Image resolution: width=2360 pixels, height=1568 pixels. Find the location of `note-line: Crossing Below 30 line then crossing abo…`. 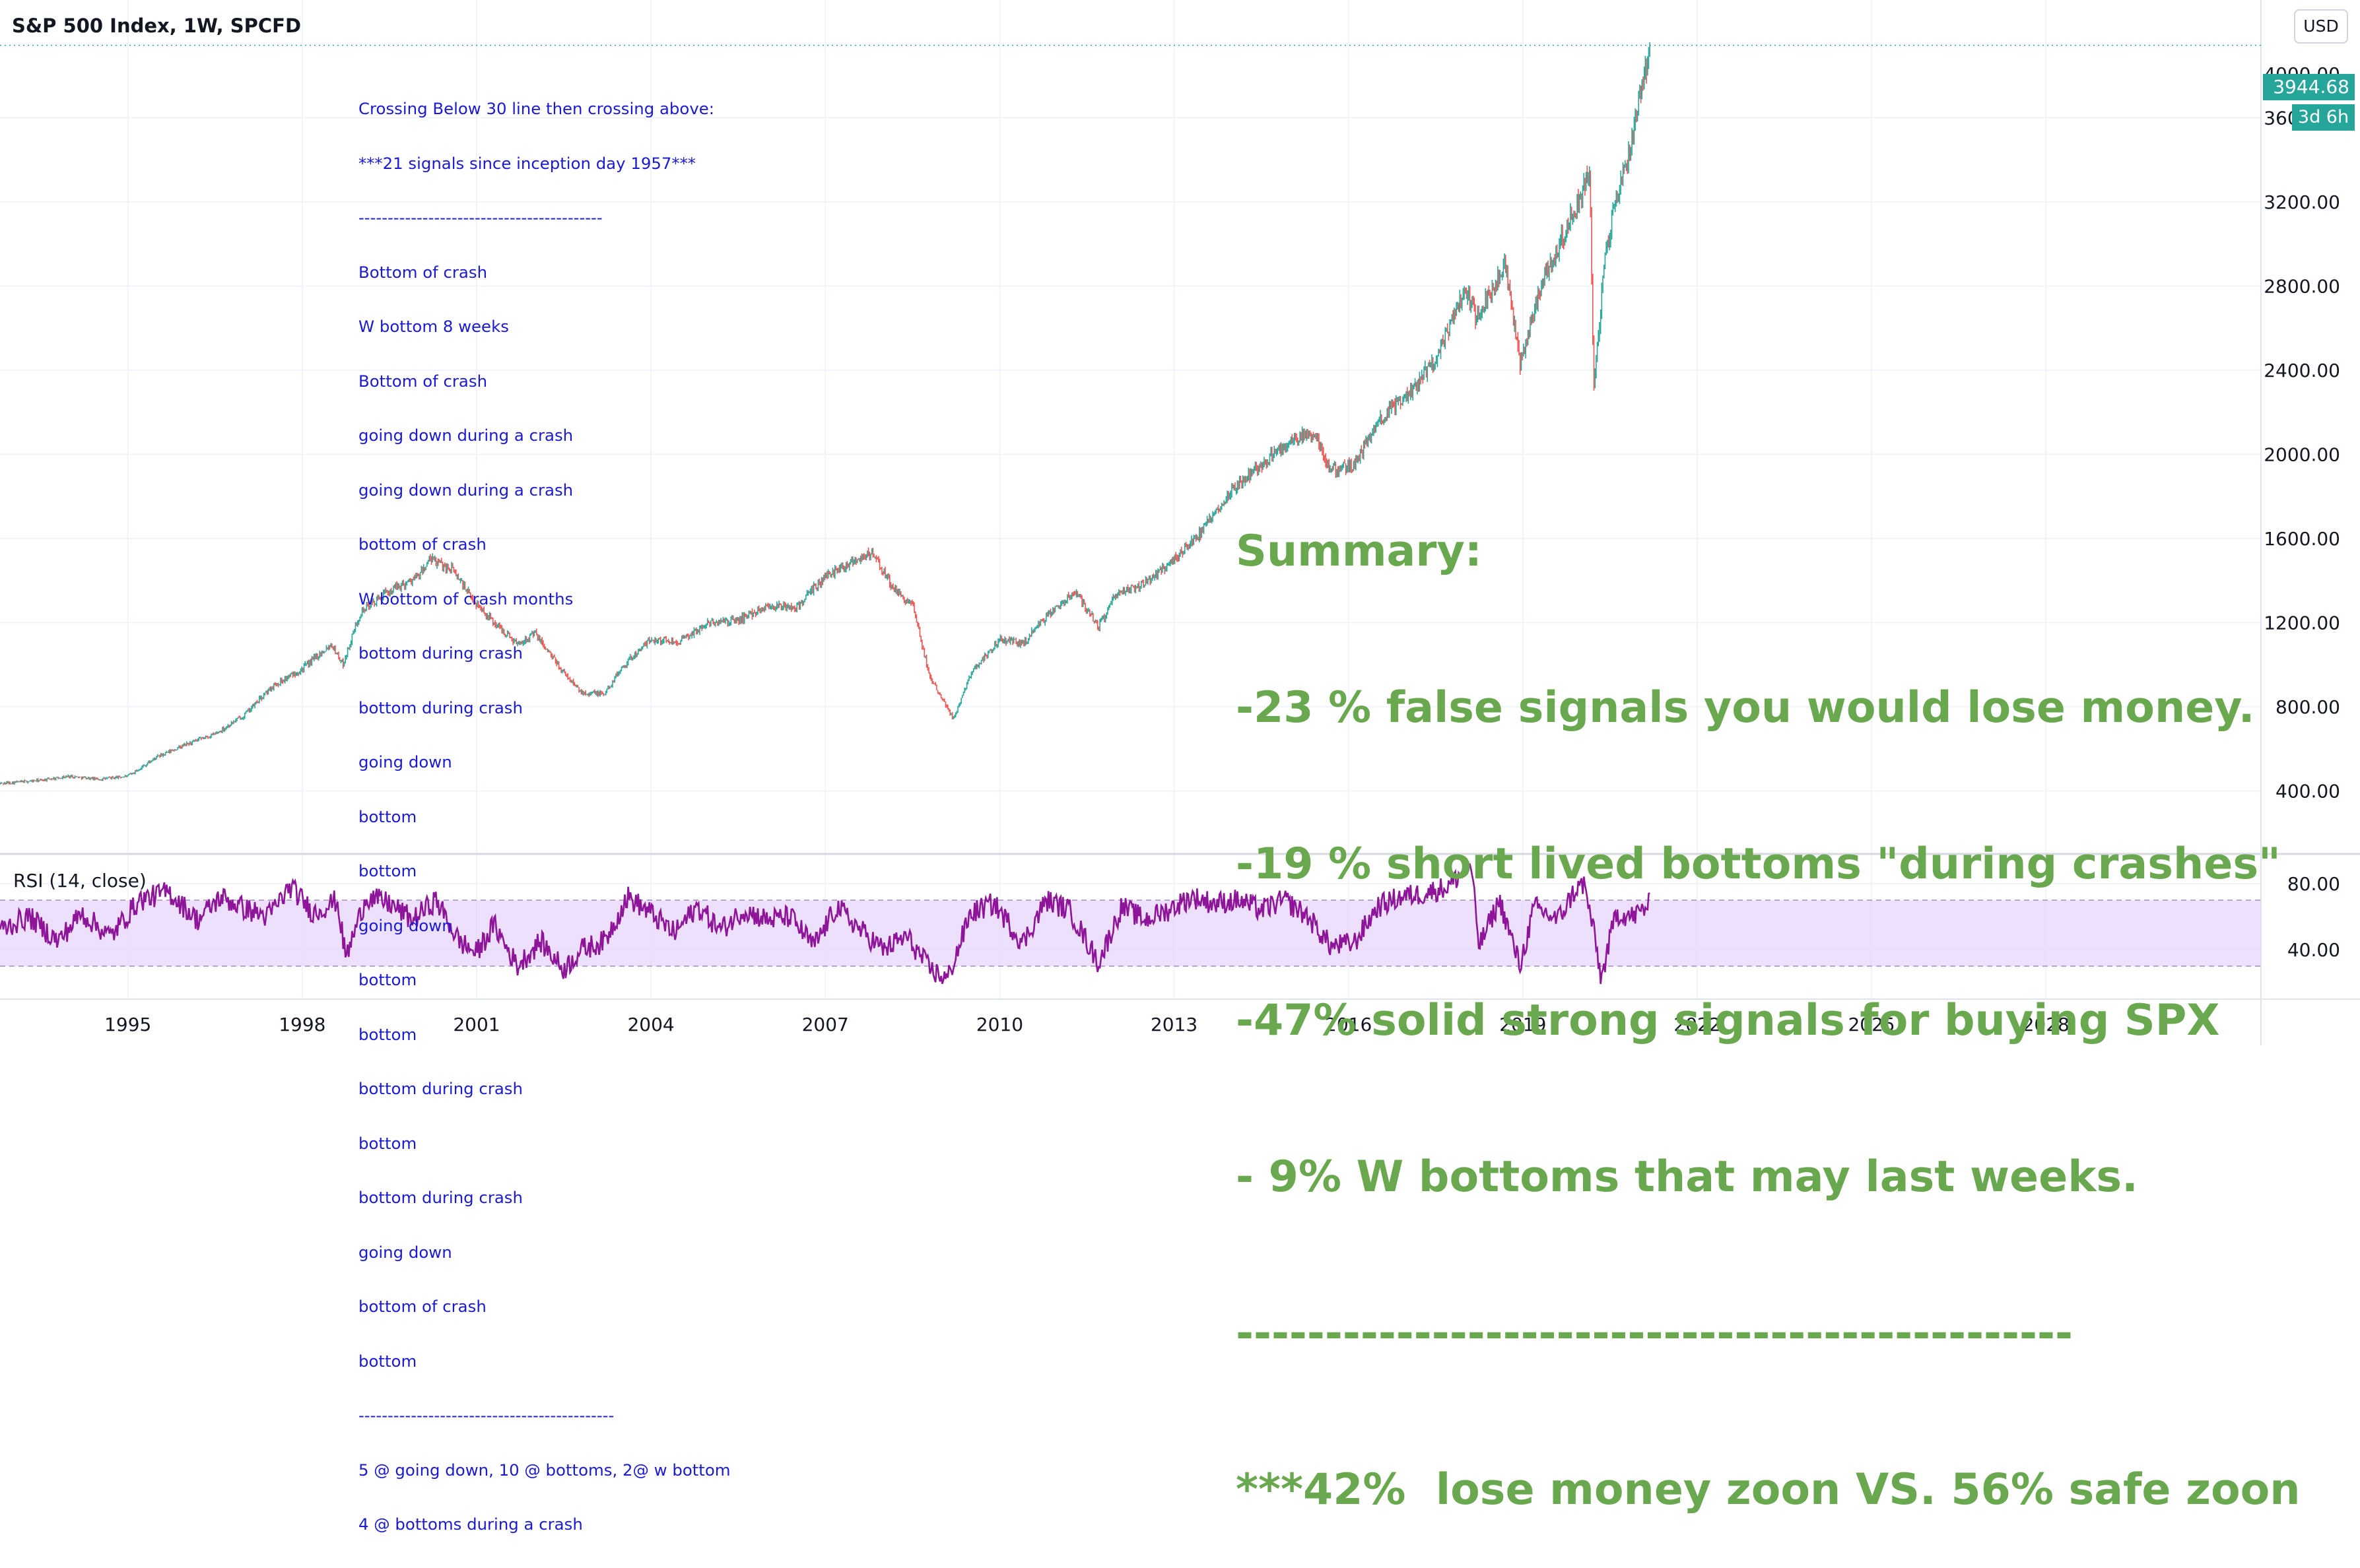

note-line: Crossing Below 30 line then crossing abo… is located at coordinates (536, 109).